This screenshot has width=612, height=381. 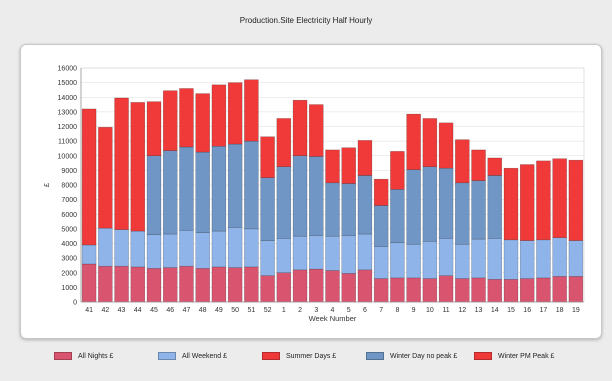 I want to click on legend-label: All Weekend £, so click(x=205, y=356).